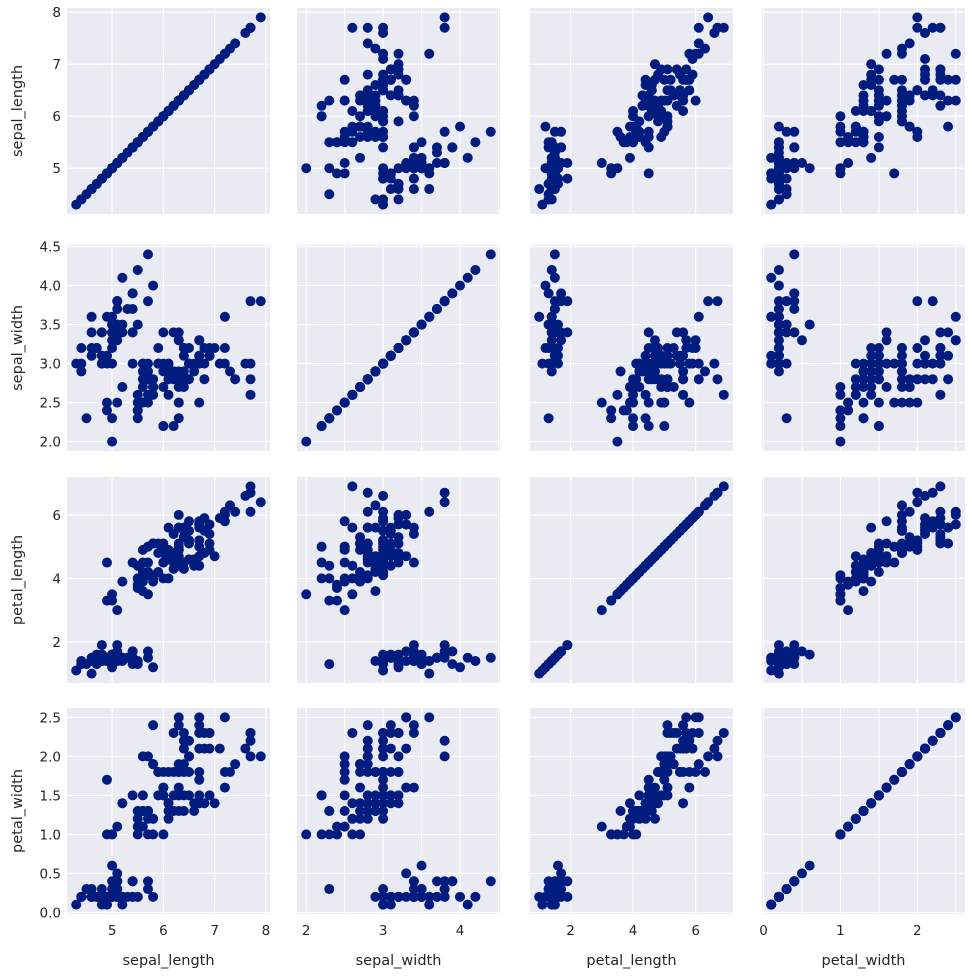 Image resolution: width=972 pixels, height=979 pixels. What do you see at coordinates (50, 835) in the screenshot?
I see `y-tick-label: 1.0` at bounding box center [50, 835].